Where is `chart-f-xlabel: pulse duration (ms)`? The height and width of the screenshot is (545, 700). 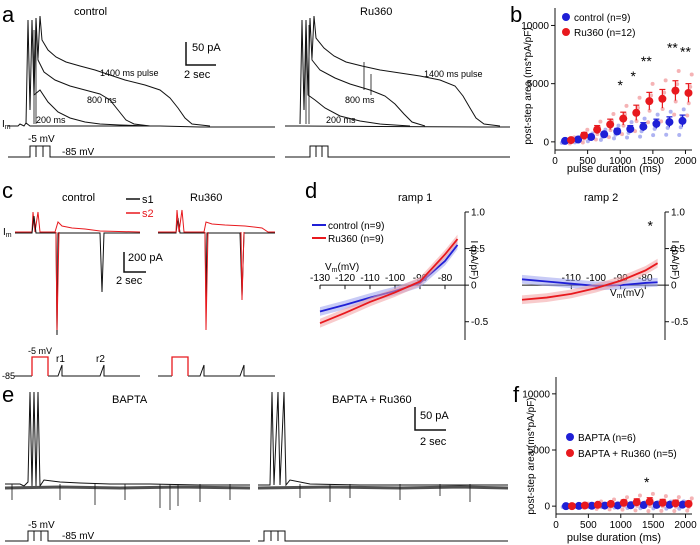
chart-f-xlabel: pulse duration (ms) is located at coordinates (614, 538).